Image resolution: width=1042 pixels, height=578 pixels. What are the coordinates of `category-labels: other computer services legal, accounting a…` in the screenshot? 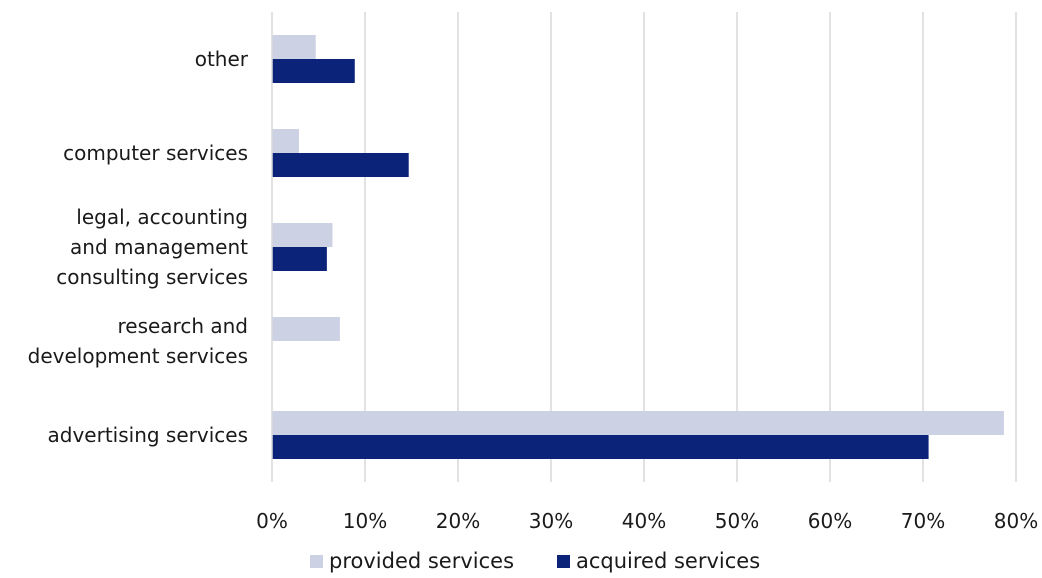 It's located at (138, 247).